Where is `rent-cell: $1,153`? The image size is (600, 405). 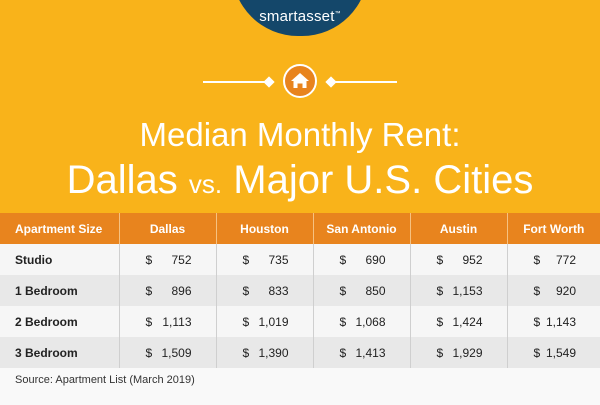 rent-cell: $1,153 is located at coordinates (459, 290).